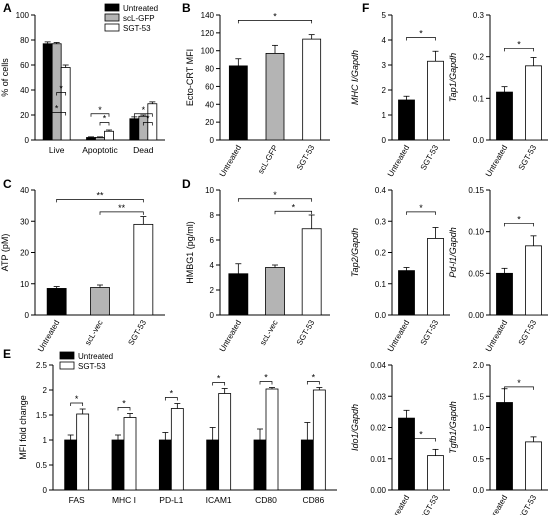 The width and height of the screenshot is (550, 515). What do you see at coordinates (208, 15) in the screenshot?
I see `y-tick-label: 140` at bounding box center [208, 15].